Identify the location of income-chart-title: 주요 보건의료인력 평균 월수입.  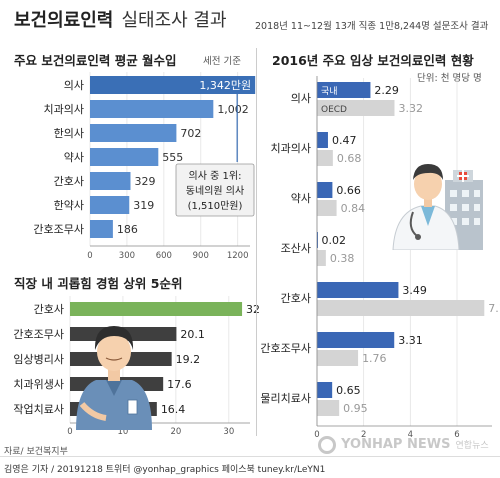
(95, 60).